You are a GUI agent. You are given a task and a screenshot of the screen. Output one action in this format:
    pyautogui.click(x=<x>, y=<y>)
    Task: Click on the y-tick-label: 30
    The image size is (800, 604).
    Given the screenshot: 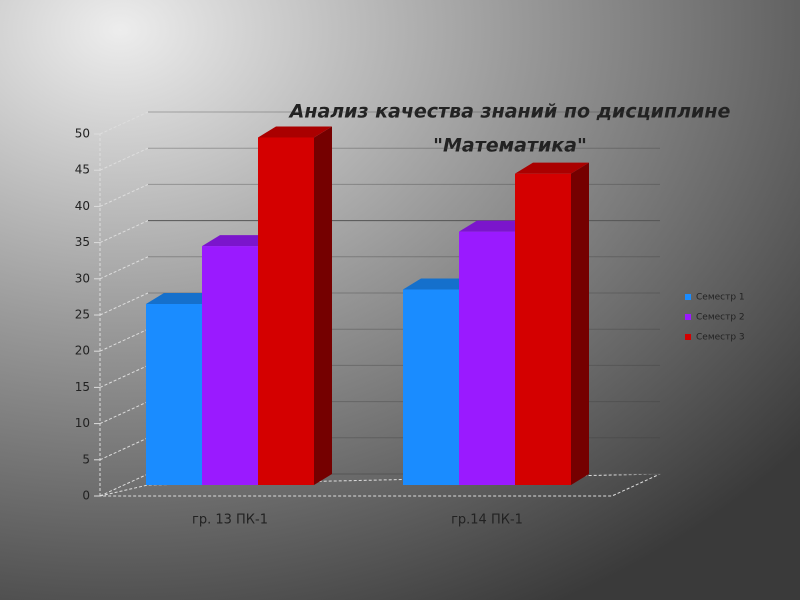 What is the action you would take?
    pyautogui.click(x=82, y=278)
    